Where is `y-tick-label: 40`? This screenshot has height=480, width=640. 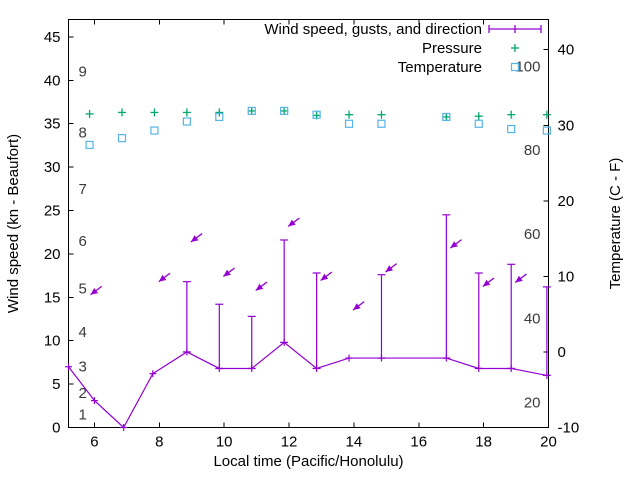
y-tick-label: 40 is located at coordinates (52, 80).